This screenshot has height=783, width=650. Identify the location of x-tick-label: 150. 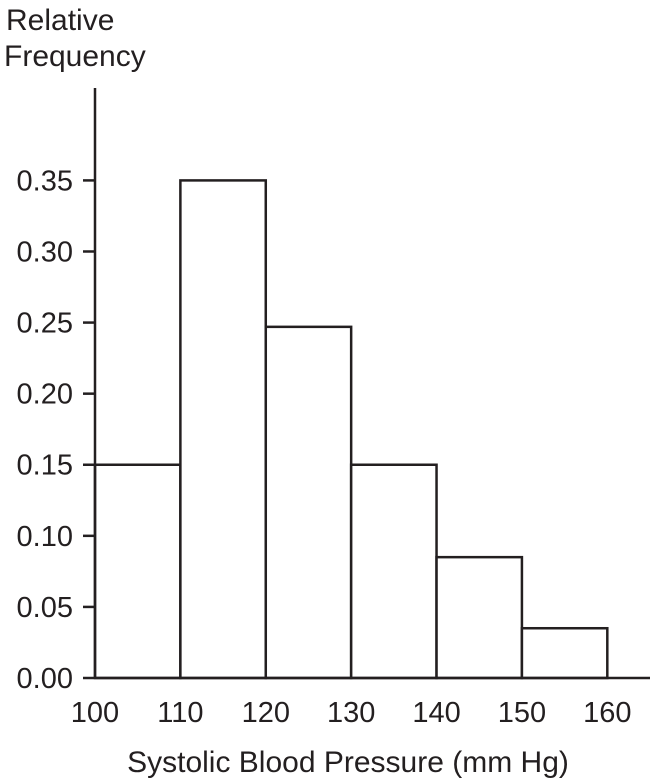
(522, 713).